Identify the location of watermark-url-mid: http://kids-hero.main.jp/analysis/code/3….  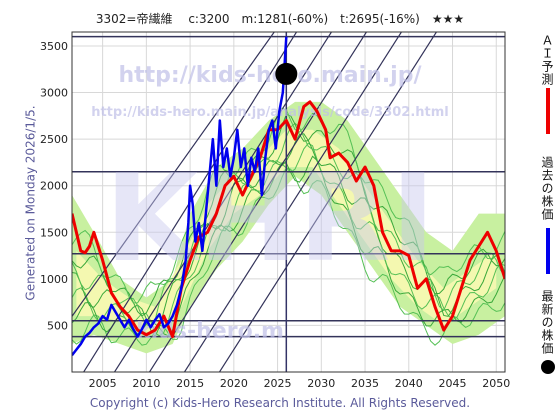
(270, 112).